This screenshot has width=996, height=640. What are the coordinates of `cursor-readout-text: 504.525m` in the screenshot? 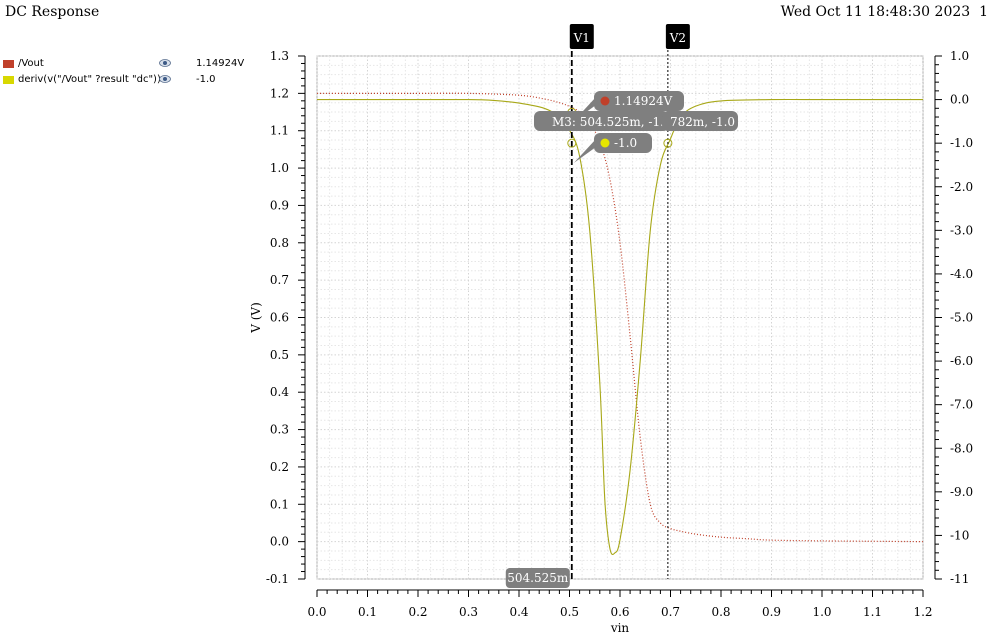 It's located at (538, 578).